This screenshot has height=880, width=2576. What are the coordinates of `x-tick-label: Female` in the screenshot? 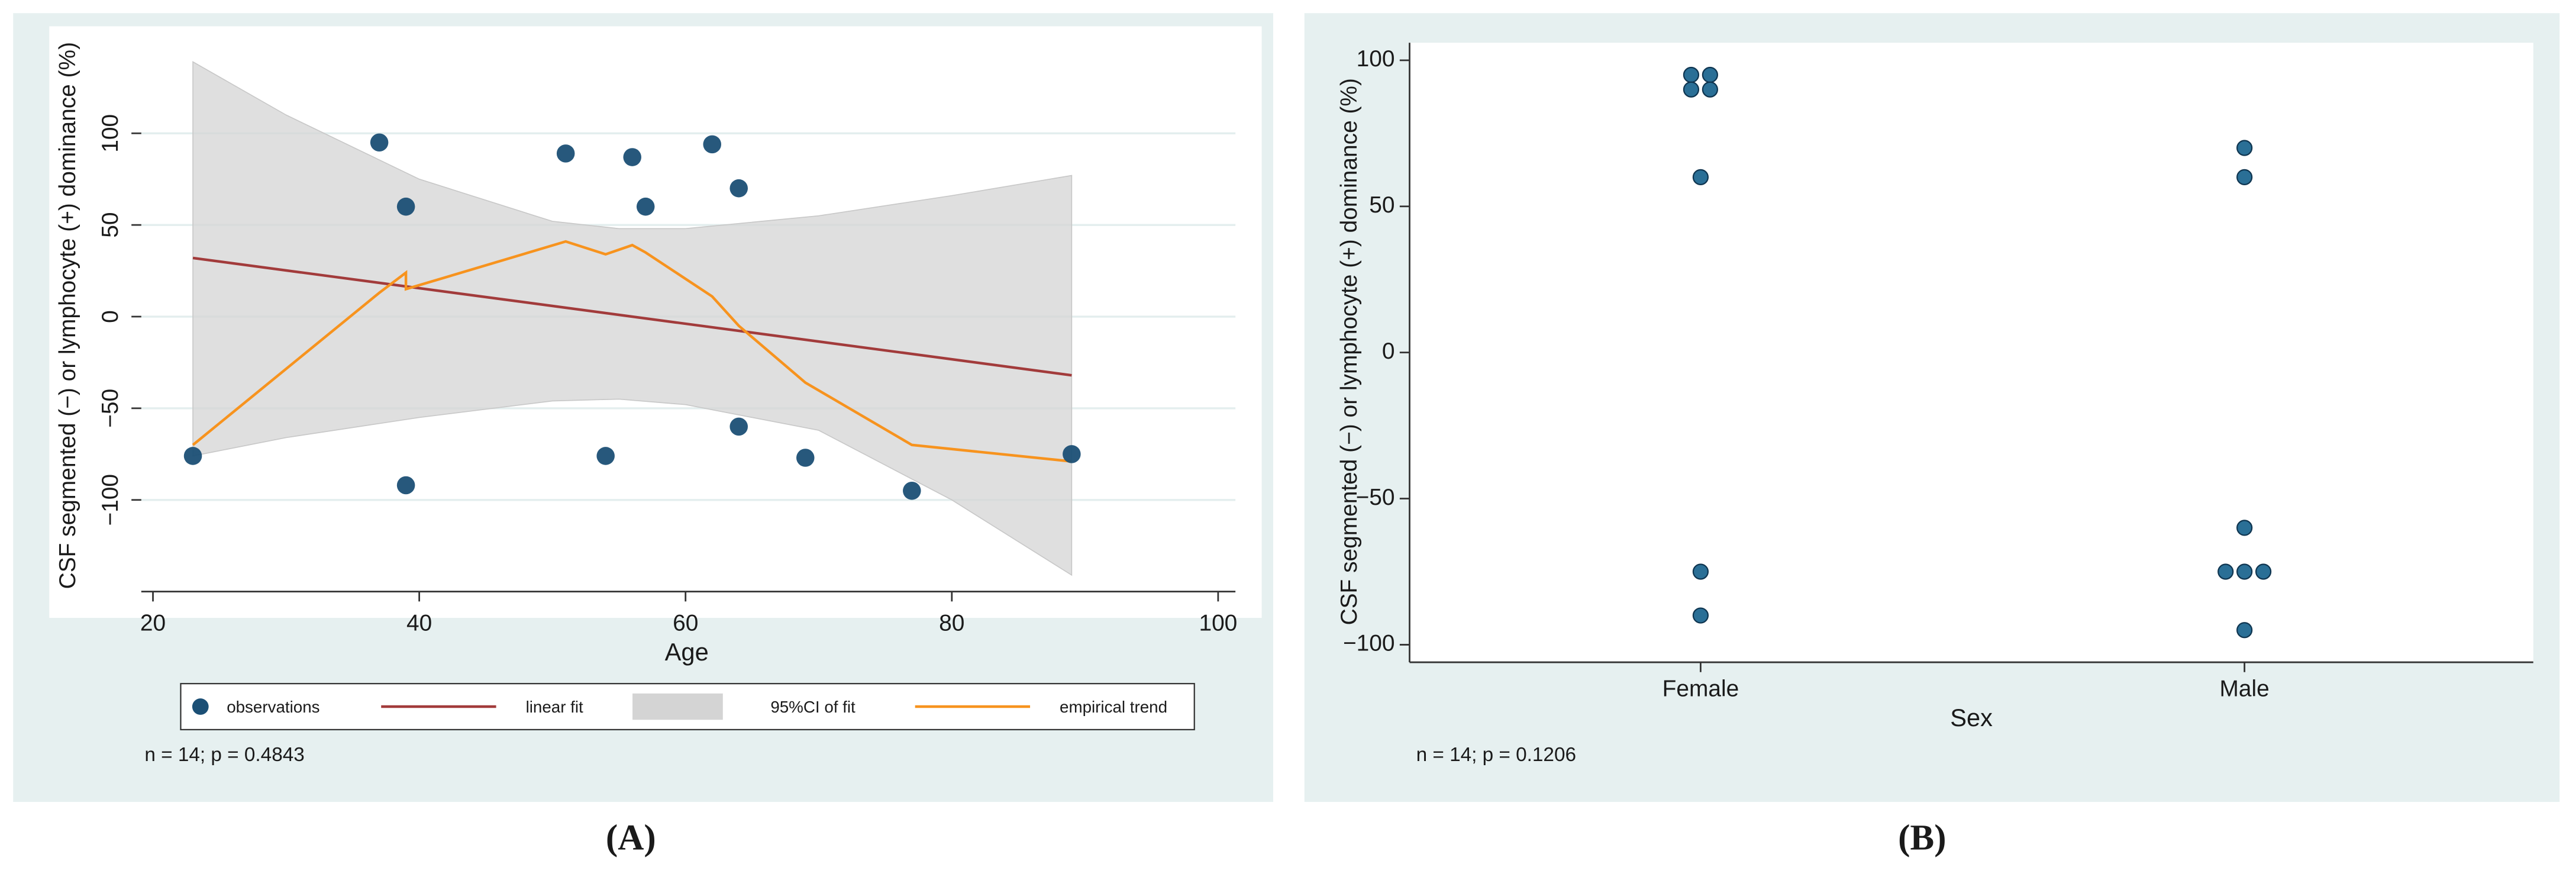 It's located at (1701, 689).